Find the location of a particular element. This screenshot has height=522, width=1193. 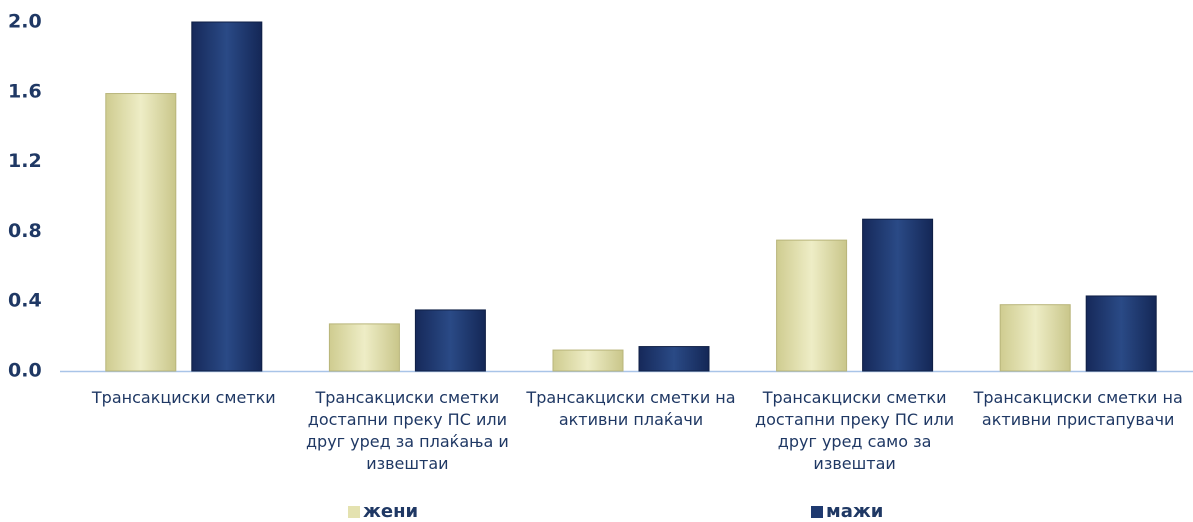

y-tick-label: 0.8 is located at coordinates (25, 231).